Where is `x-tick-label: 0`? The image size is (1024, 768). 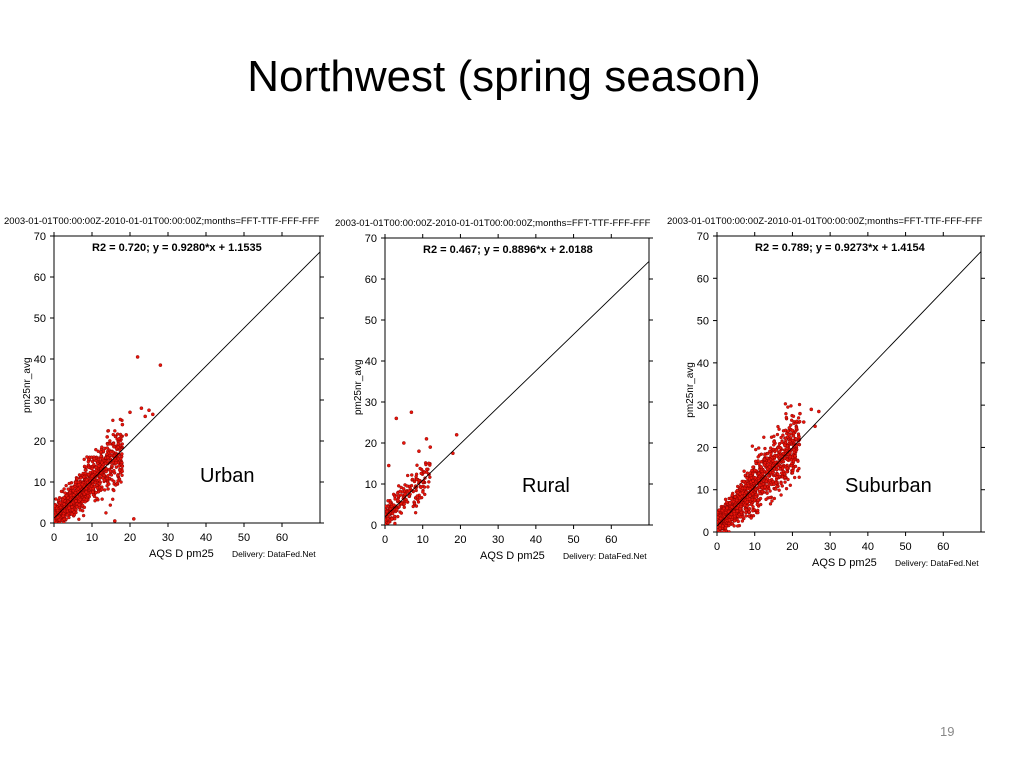
x-tick-label: 0 is located at coordinates (54, 538).